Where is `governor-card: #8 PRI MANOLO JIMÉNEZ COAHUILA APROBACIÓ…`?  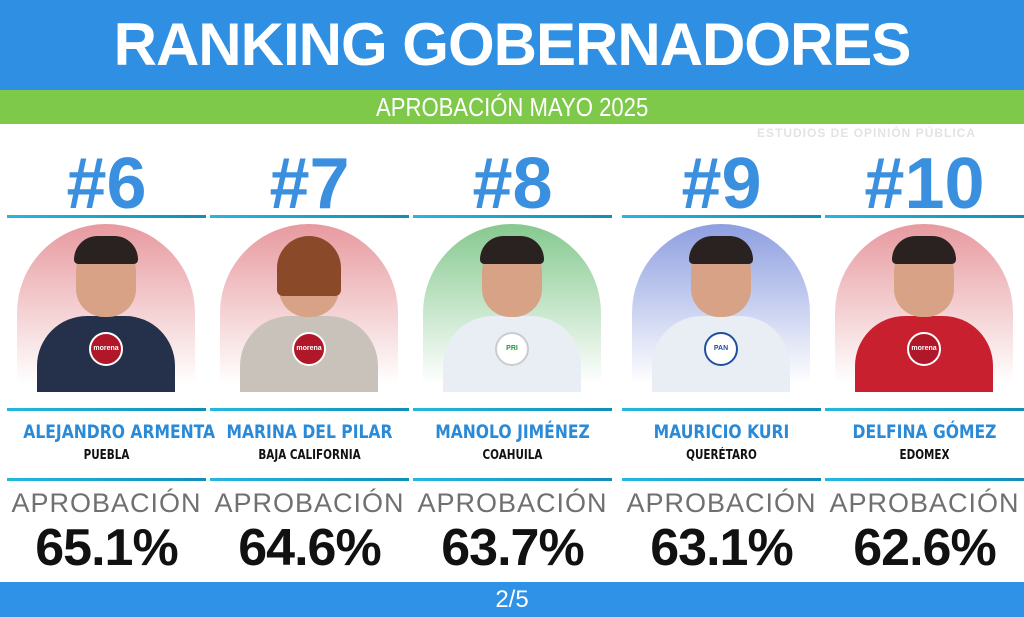
governor-card: #8 PRI MANOLO JIMÉNEZ COAHUILA APROBACIÓ… is located at coordinates (512, 353).